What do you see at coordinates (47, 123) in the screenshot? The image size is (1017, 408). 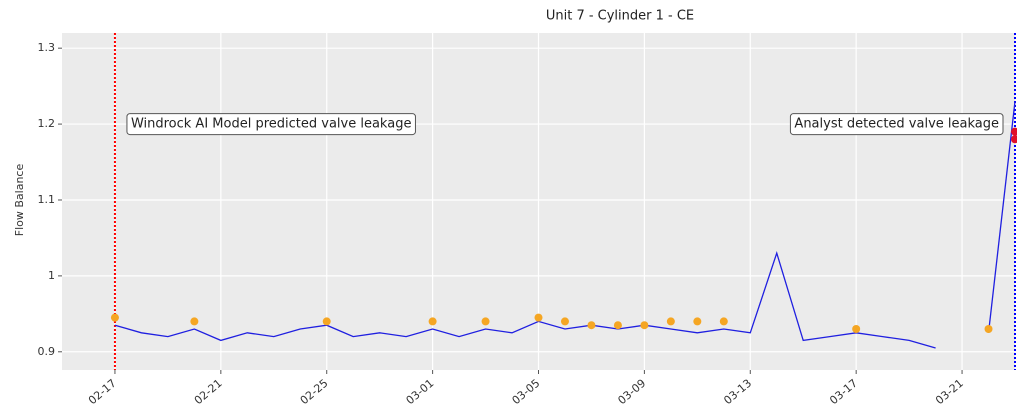 I see `y-tick-label: 1.2` at bounding box center [47, 123].